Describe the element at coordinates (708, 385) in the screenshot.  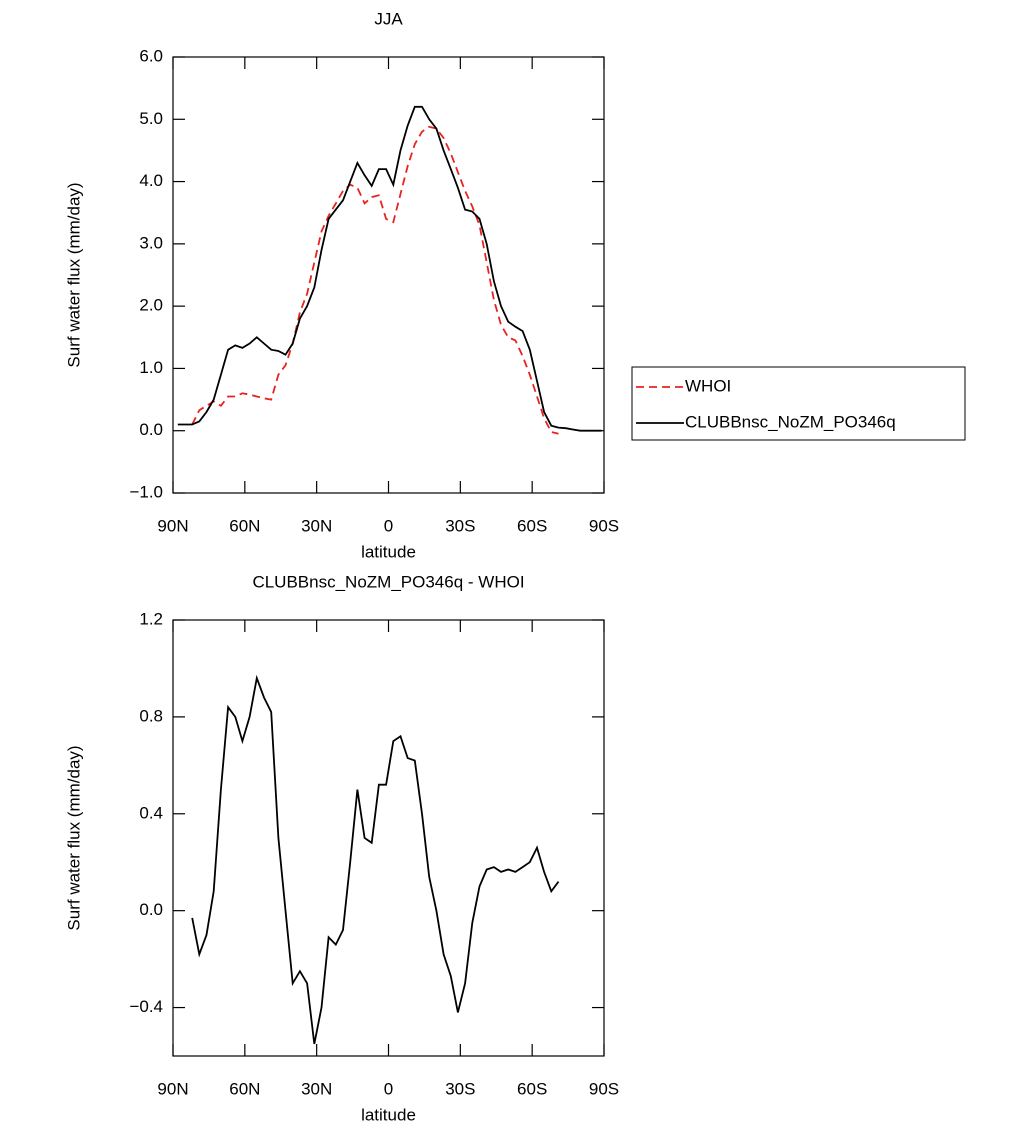
I see `legend-label: WHOI` at that location.